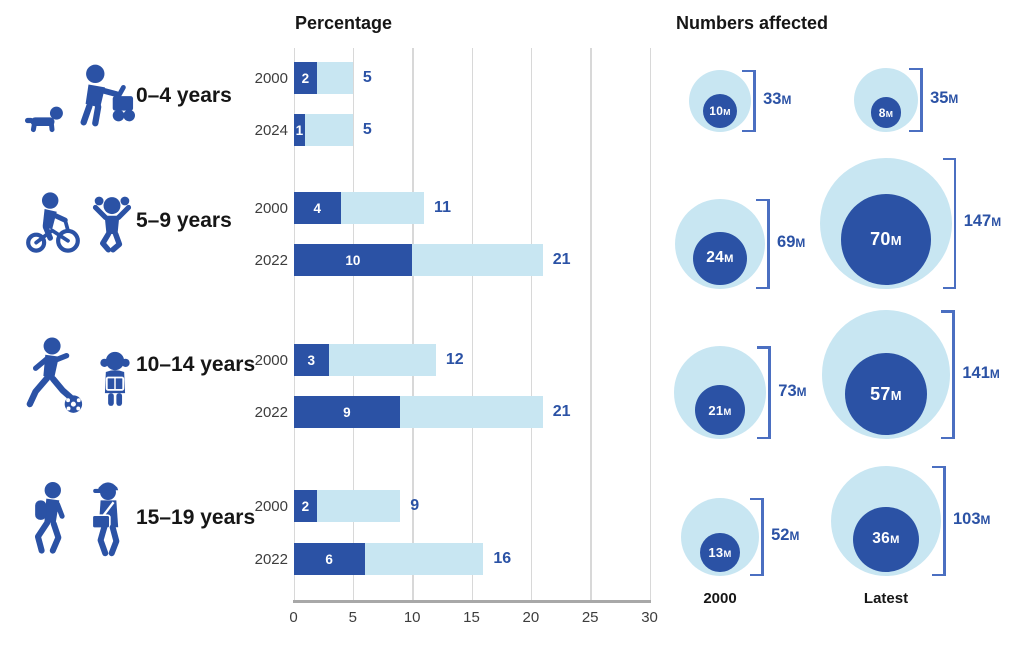 The width and height of the screenshot is (1024, 650). I want to click on bar-total-value: 9, so click(415, 505).